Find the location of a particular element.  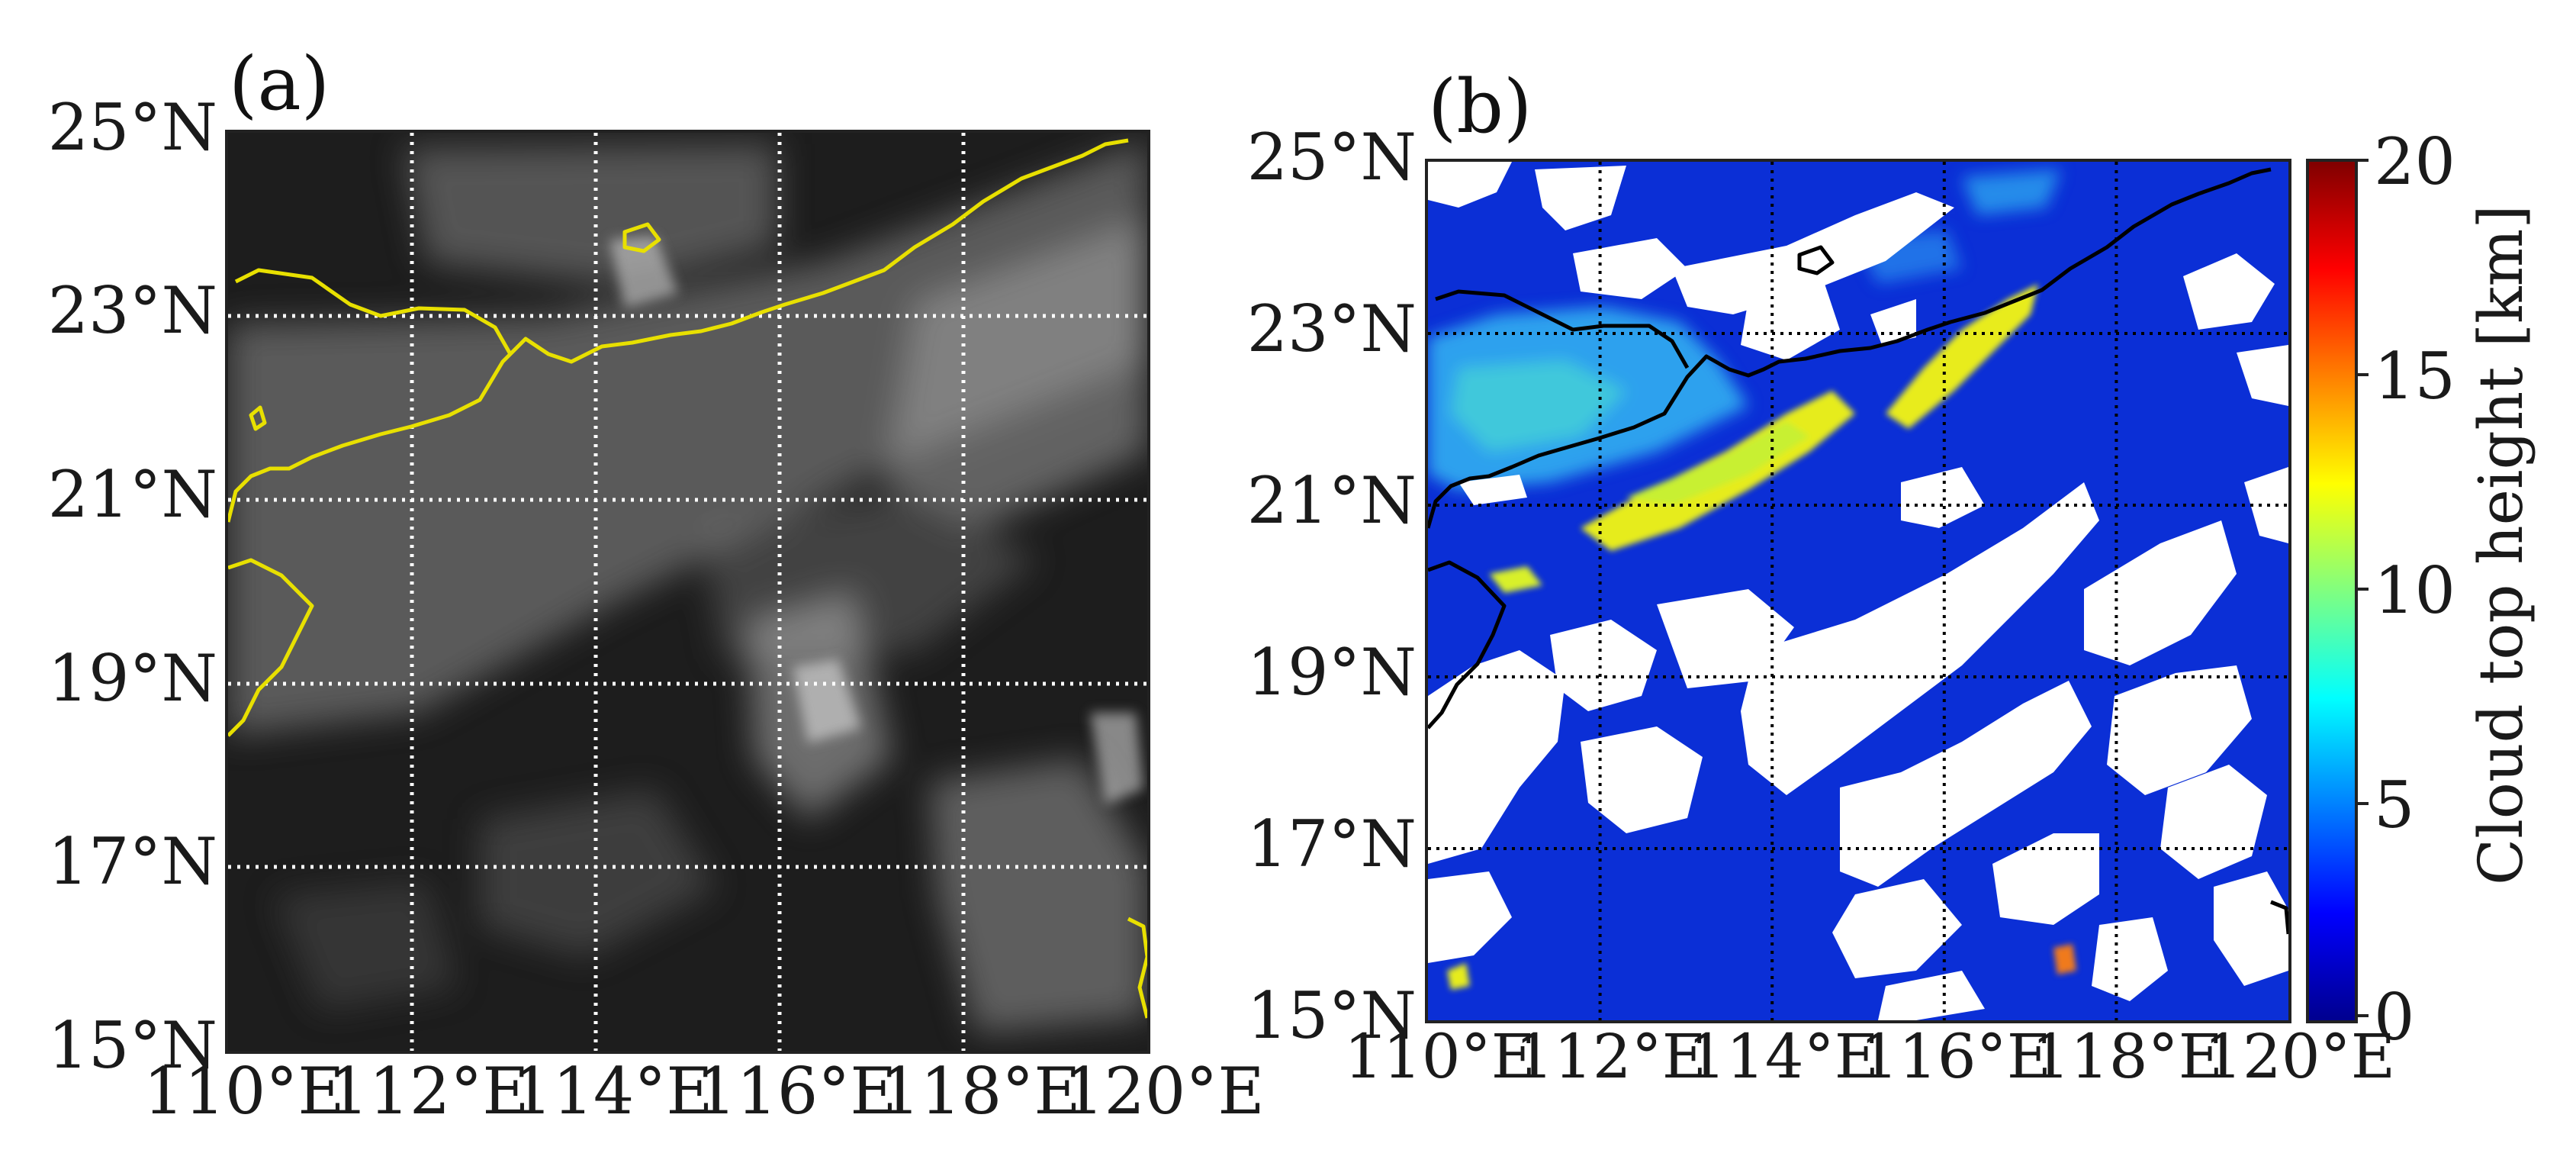

lon-tick-a-116: 116°E is located at coordinates (797, 1091).